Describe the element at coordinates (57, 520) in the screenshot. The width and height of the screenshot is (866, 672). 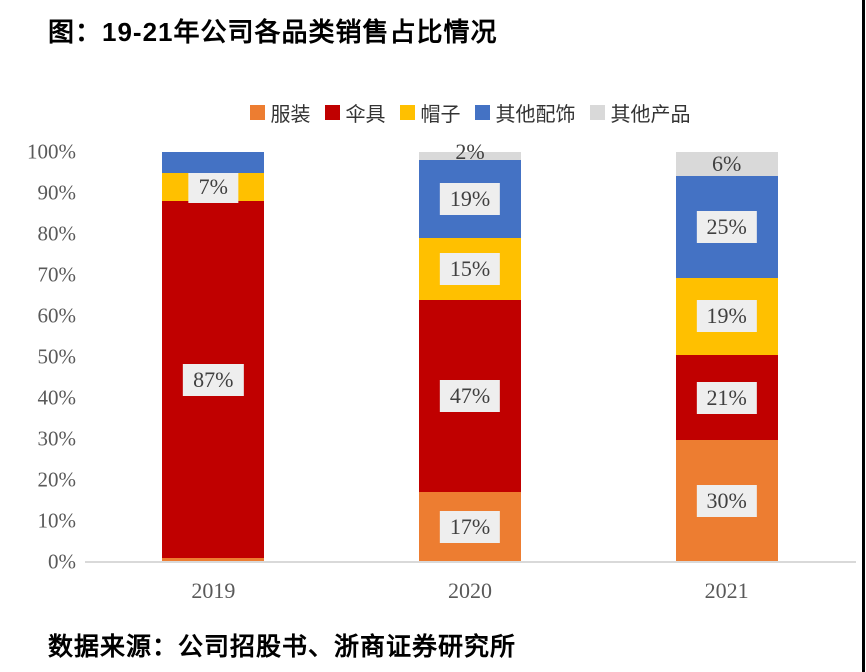
I see `y-axis-tick-label: 10%` at that location.